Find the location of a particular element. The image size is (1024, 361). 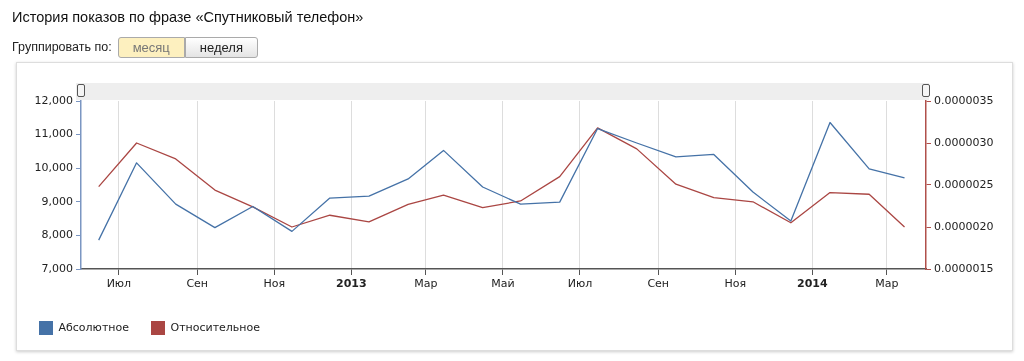

x-tick-label: 2014 is located at coordinates (812, 284).